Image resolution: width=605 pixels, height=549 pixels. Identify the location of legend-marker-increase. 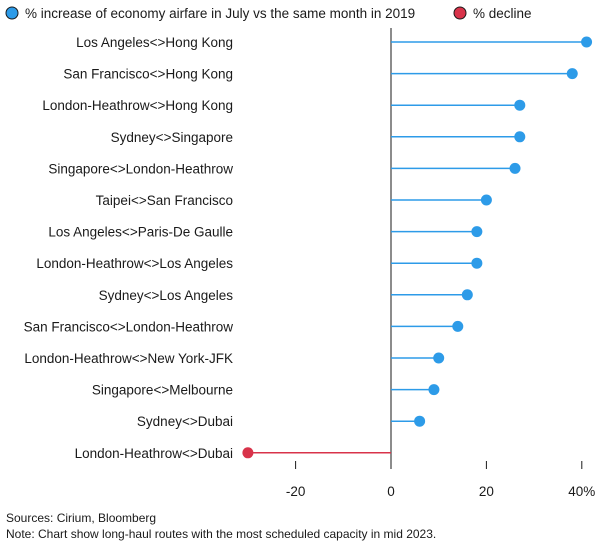
(12, 13).